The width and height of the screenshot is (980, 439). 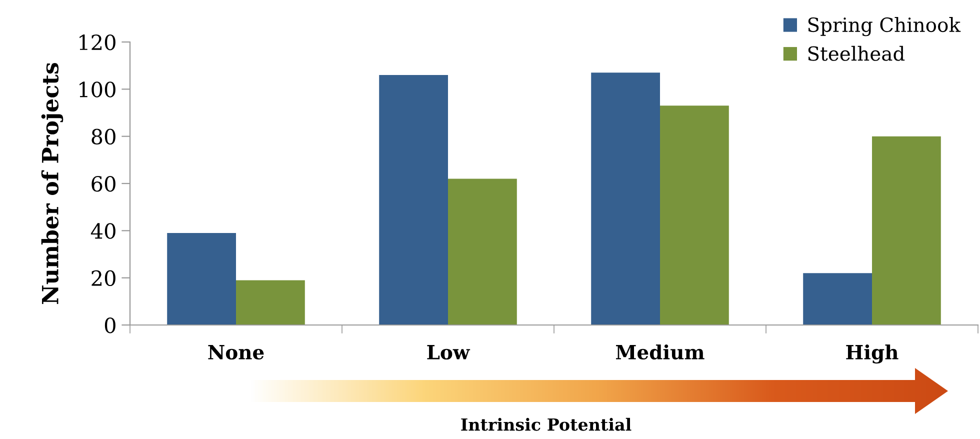 I want to click on y-tick-label: 20, so click(x=104, y=278).